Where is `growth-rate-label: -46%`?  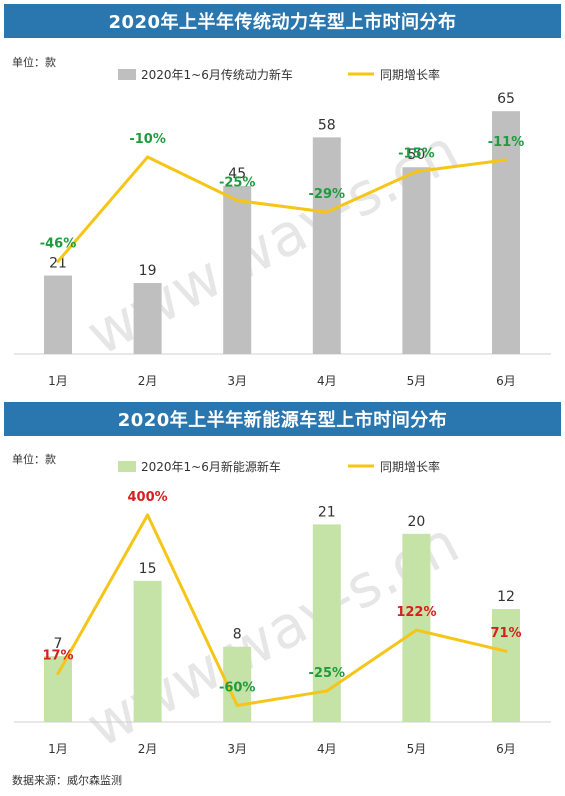 growth-rate-label: -46% is located at coordinates (58, 243).